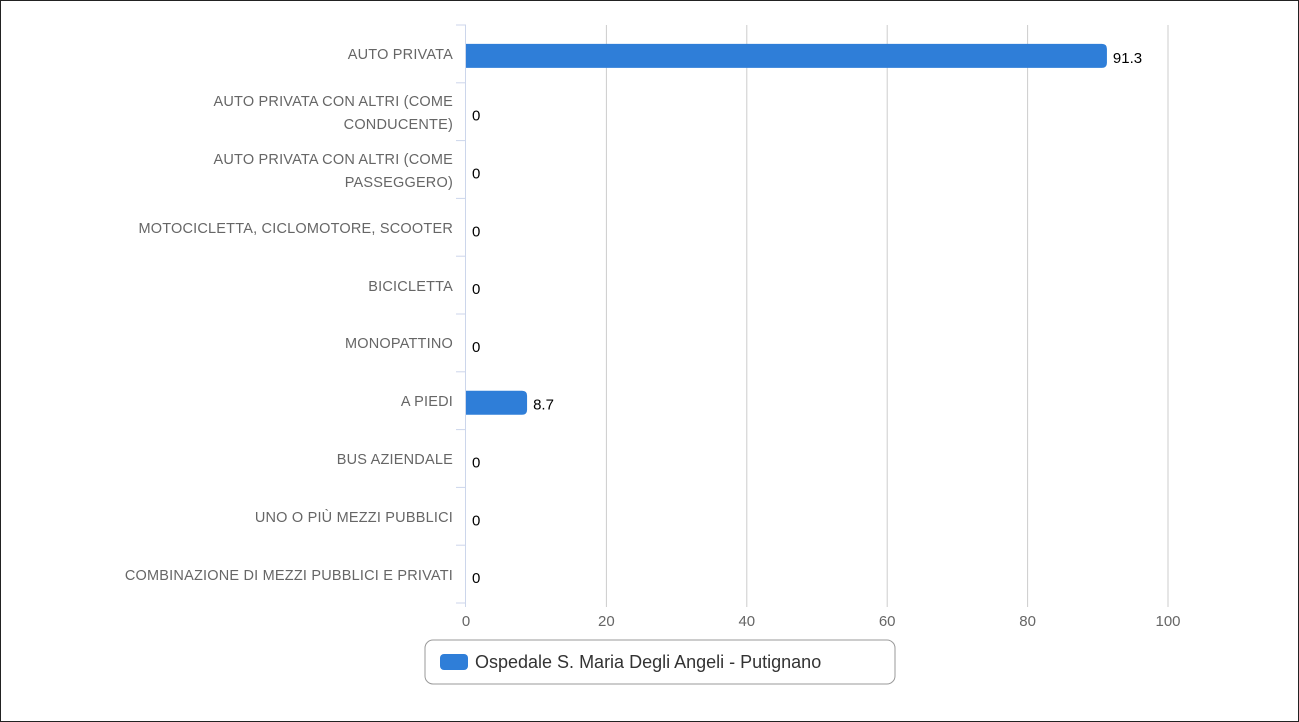  Describe the element at coordinates (466, 621) in the screenshot. I see `x-tick-label: 0` at that location.